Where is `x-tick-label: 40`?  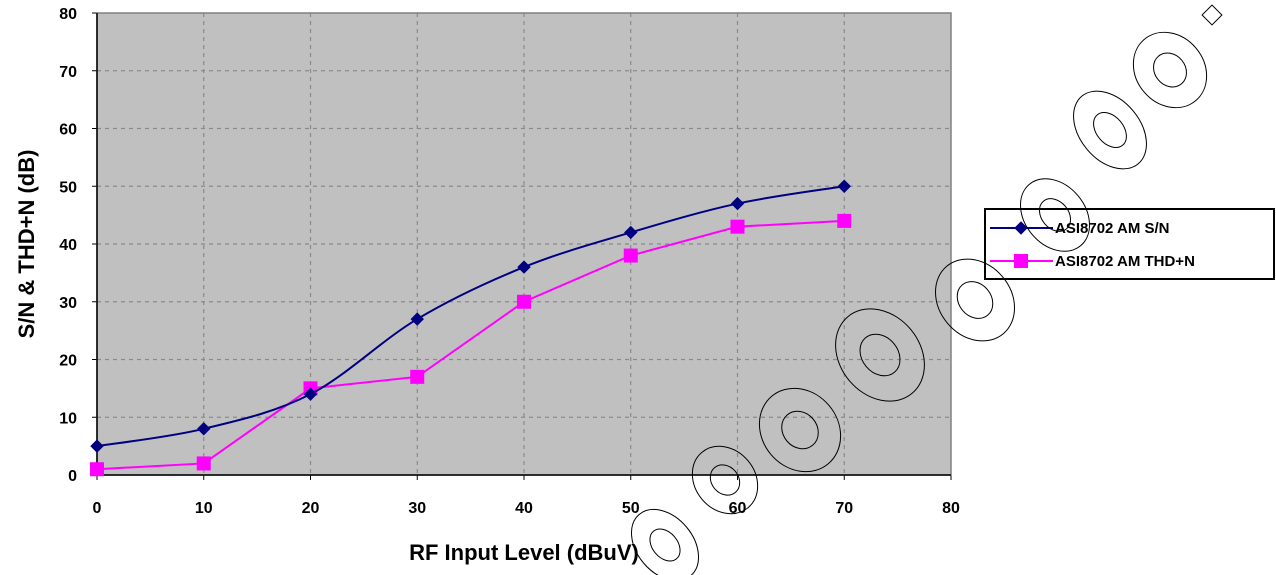
x-tick-label: 40 is located at coordinates (524, 508).